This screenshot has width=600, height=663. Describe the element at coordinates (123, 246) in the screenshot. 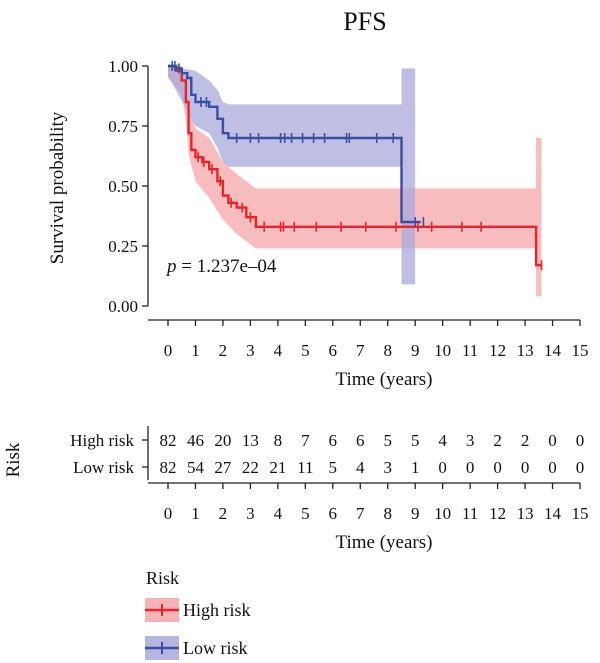

I see `y-tick-label: 0.25` at that location.